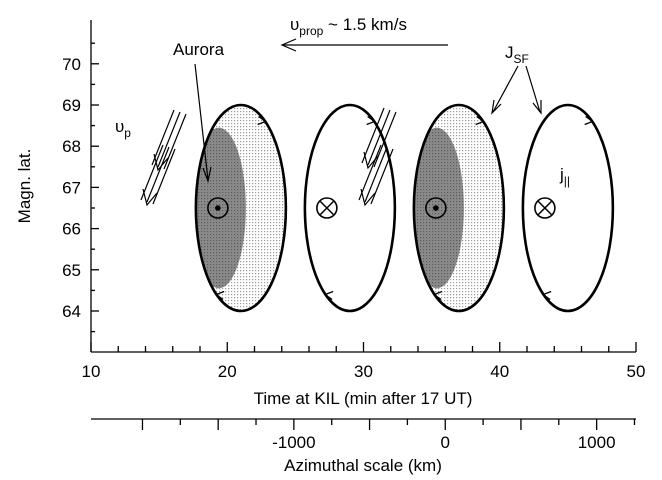 This screenshot has height=480, width=662. What do you see at coordinates (294, 24) in the screenshot?
I see `propagation-label-part: υ` at bounding box center [294, 24].